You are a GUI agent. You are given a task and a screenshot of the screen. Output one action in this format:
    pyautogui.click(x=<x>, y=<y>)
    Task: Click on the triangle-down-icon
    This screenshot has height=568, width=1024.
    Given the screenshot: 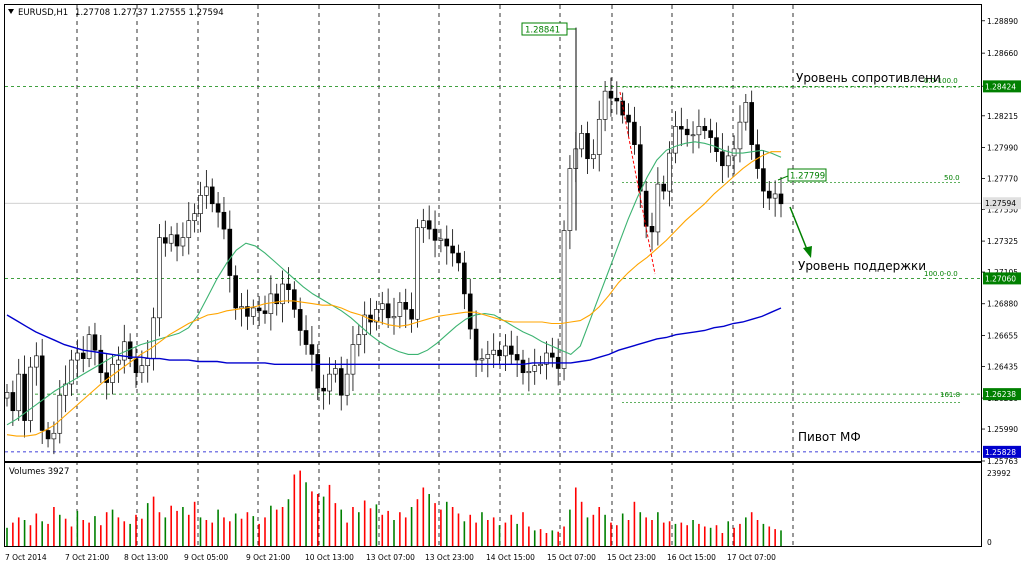 What is the action you would take?
    pyautogui.click(x=11, y=11)
    